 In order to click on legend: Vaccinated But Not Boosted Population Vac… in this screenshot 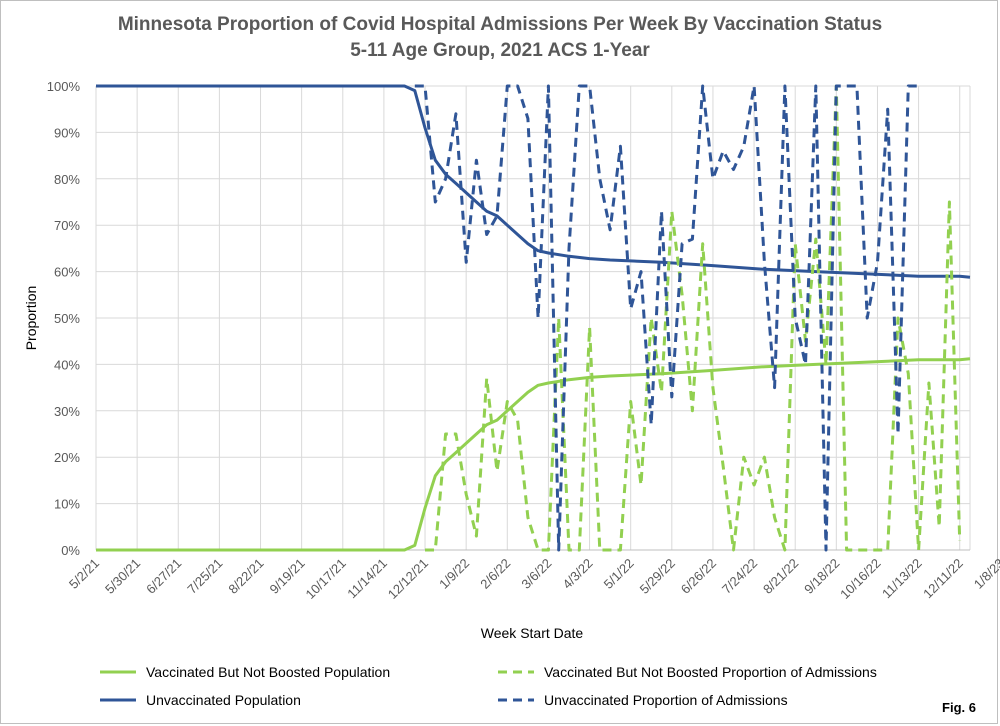, I will do `click(488, 686)`.